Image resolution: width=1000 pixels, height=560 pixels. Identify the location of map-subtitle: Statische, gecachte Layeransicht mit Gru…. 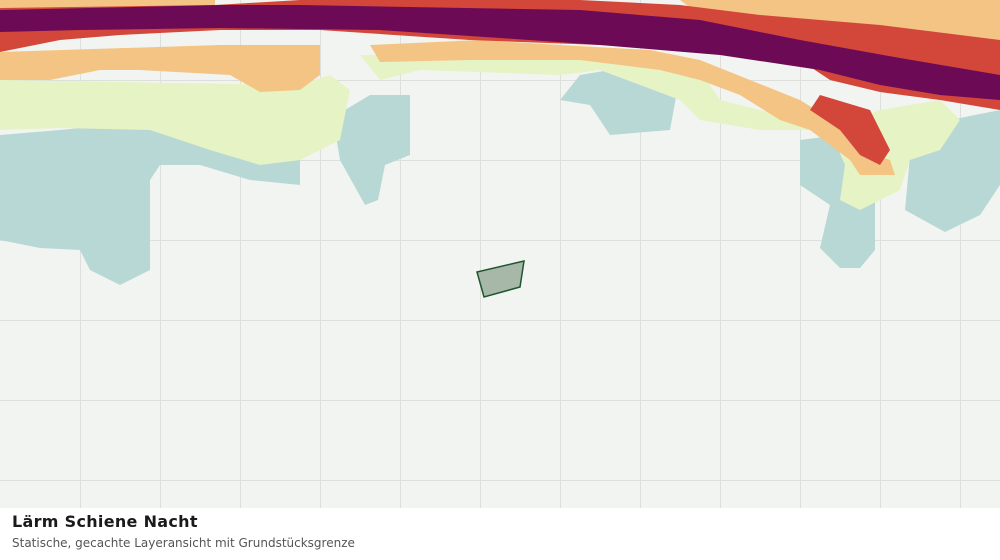
(183, 543).